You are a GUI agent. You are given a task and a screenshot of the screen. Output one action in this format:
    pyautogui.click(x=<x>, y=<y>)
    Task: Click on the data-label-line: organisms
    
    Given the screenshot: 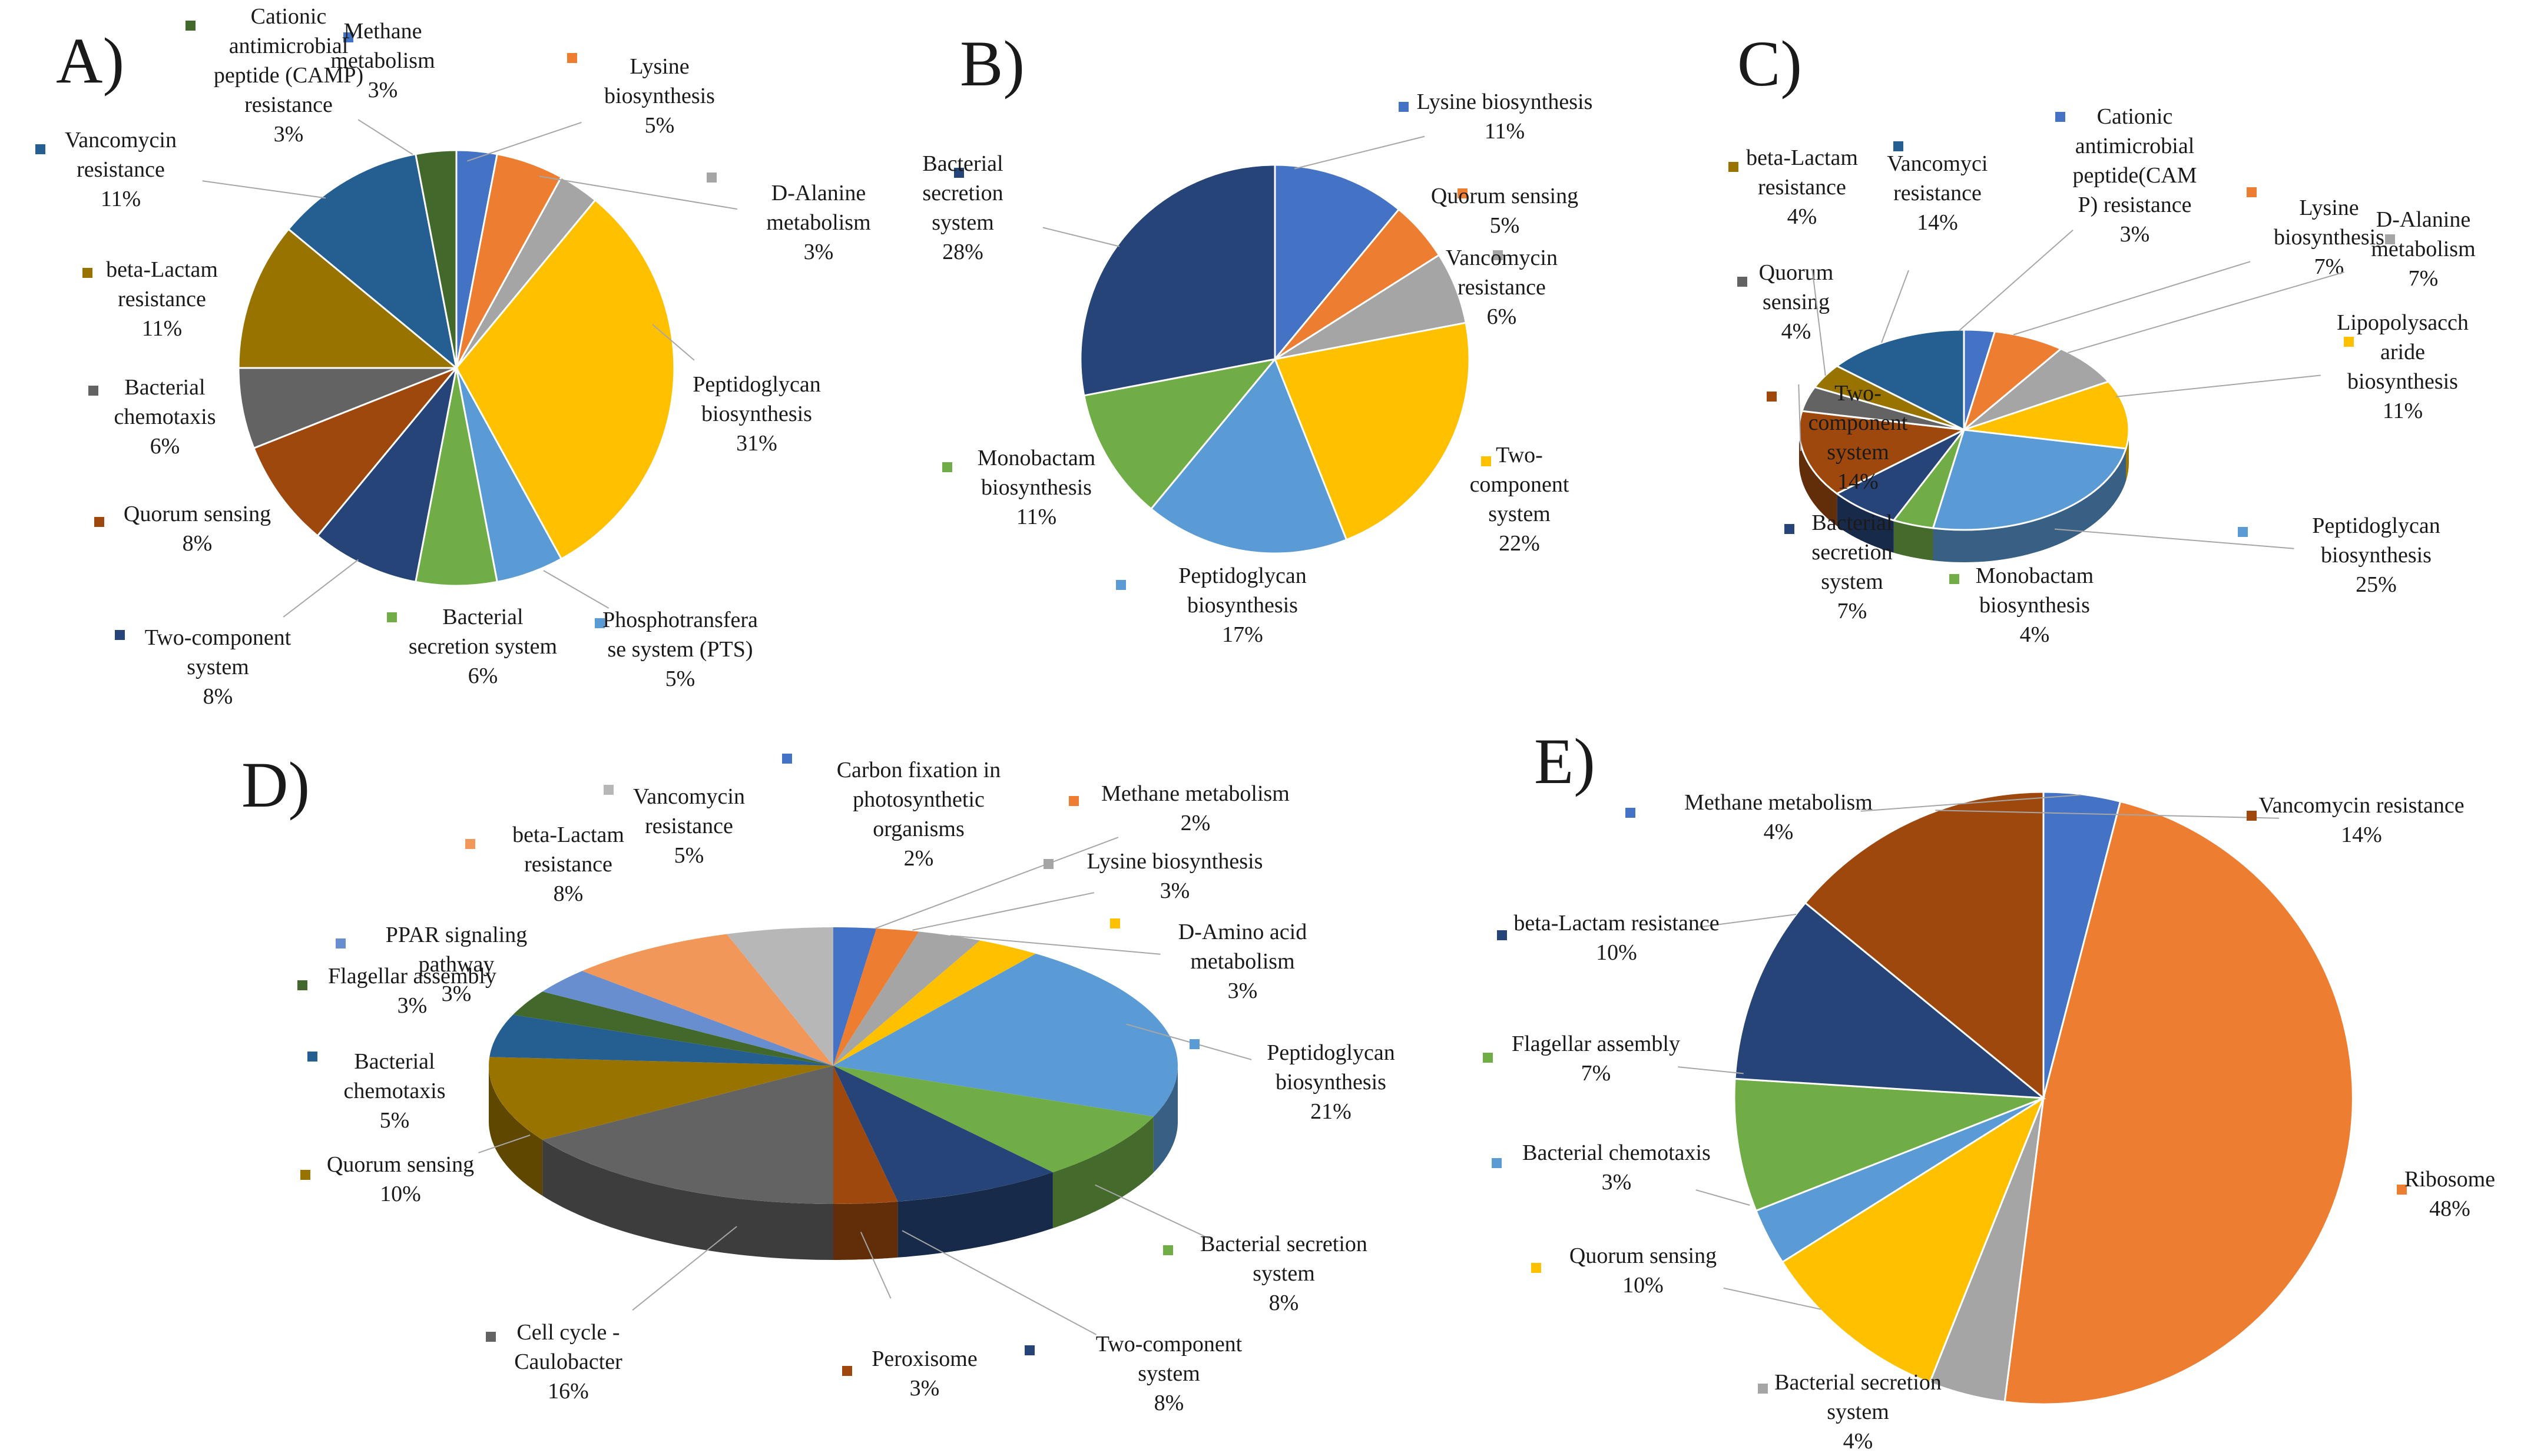 What is the action you would take?
    pyautogui.click(x=919, y=829)
    